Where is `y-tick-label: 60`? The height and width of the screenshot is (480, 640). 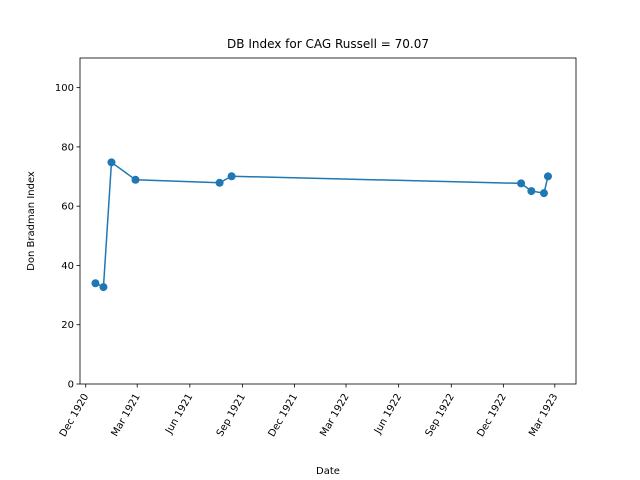 y-tick-label: 60 is located at coordinates (67, 207).